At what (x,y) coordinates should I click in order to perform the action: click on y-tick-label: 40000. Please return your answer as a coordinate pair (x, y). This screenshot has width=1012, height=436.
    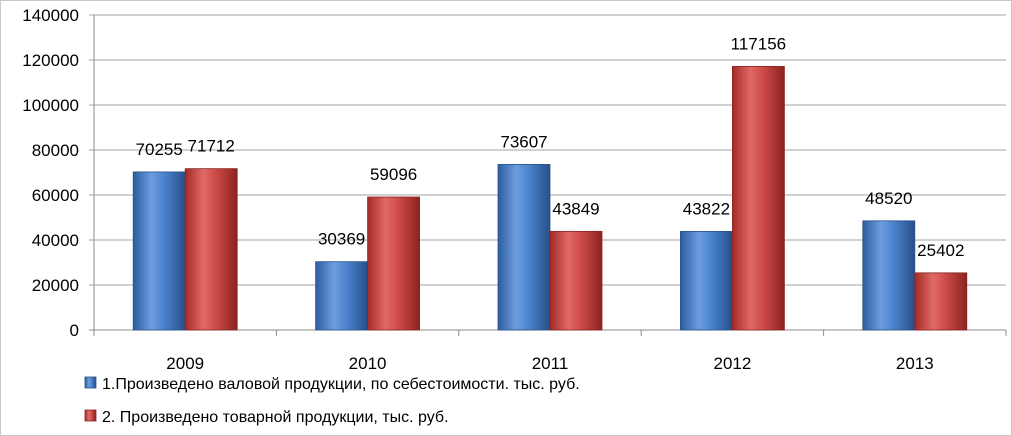
    Looking at the image, I should click on (55, 240).